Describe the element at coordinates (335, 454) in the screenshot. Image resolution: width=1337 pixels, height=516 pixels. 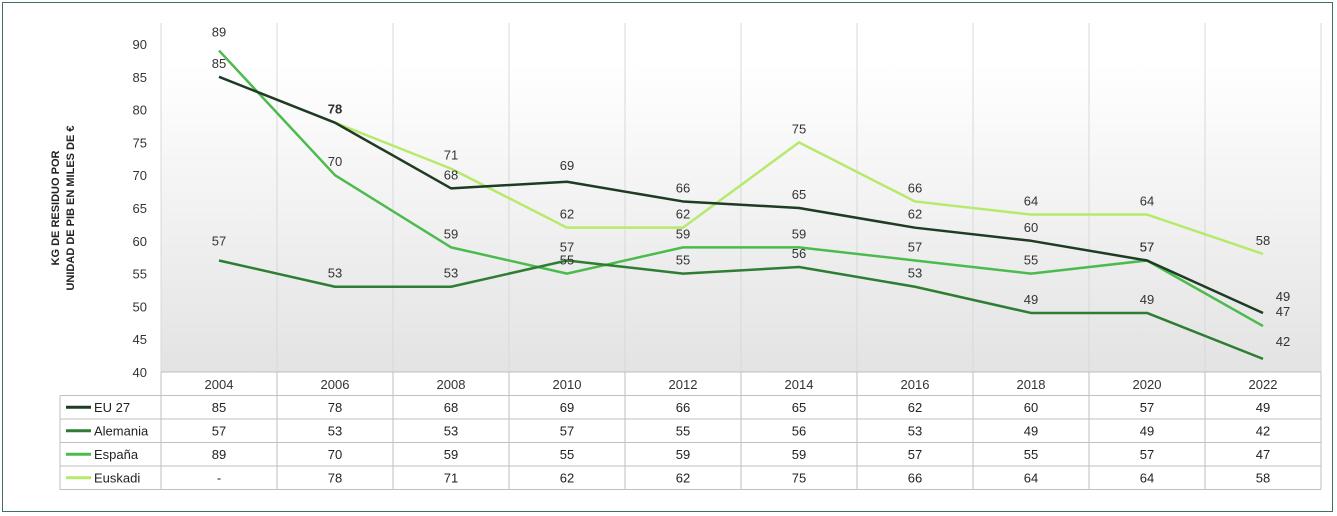
I see `table-cell: 70` at that location.